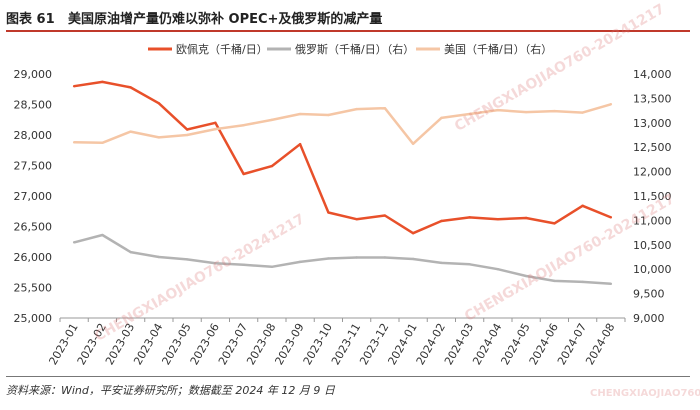 The height and width of the screenshot is (410, 700). Describe the element at coordinates (348, 376) in the screenshot. I see `source-rule` at that location.